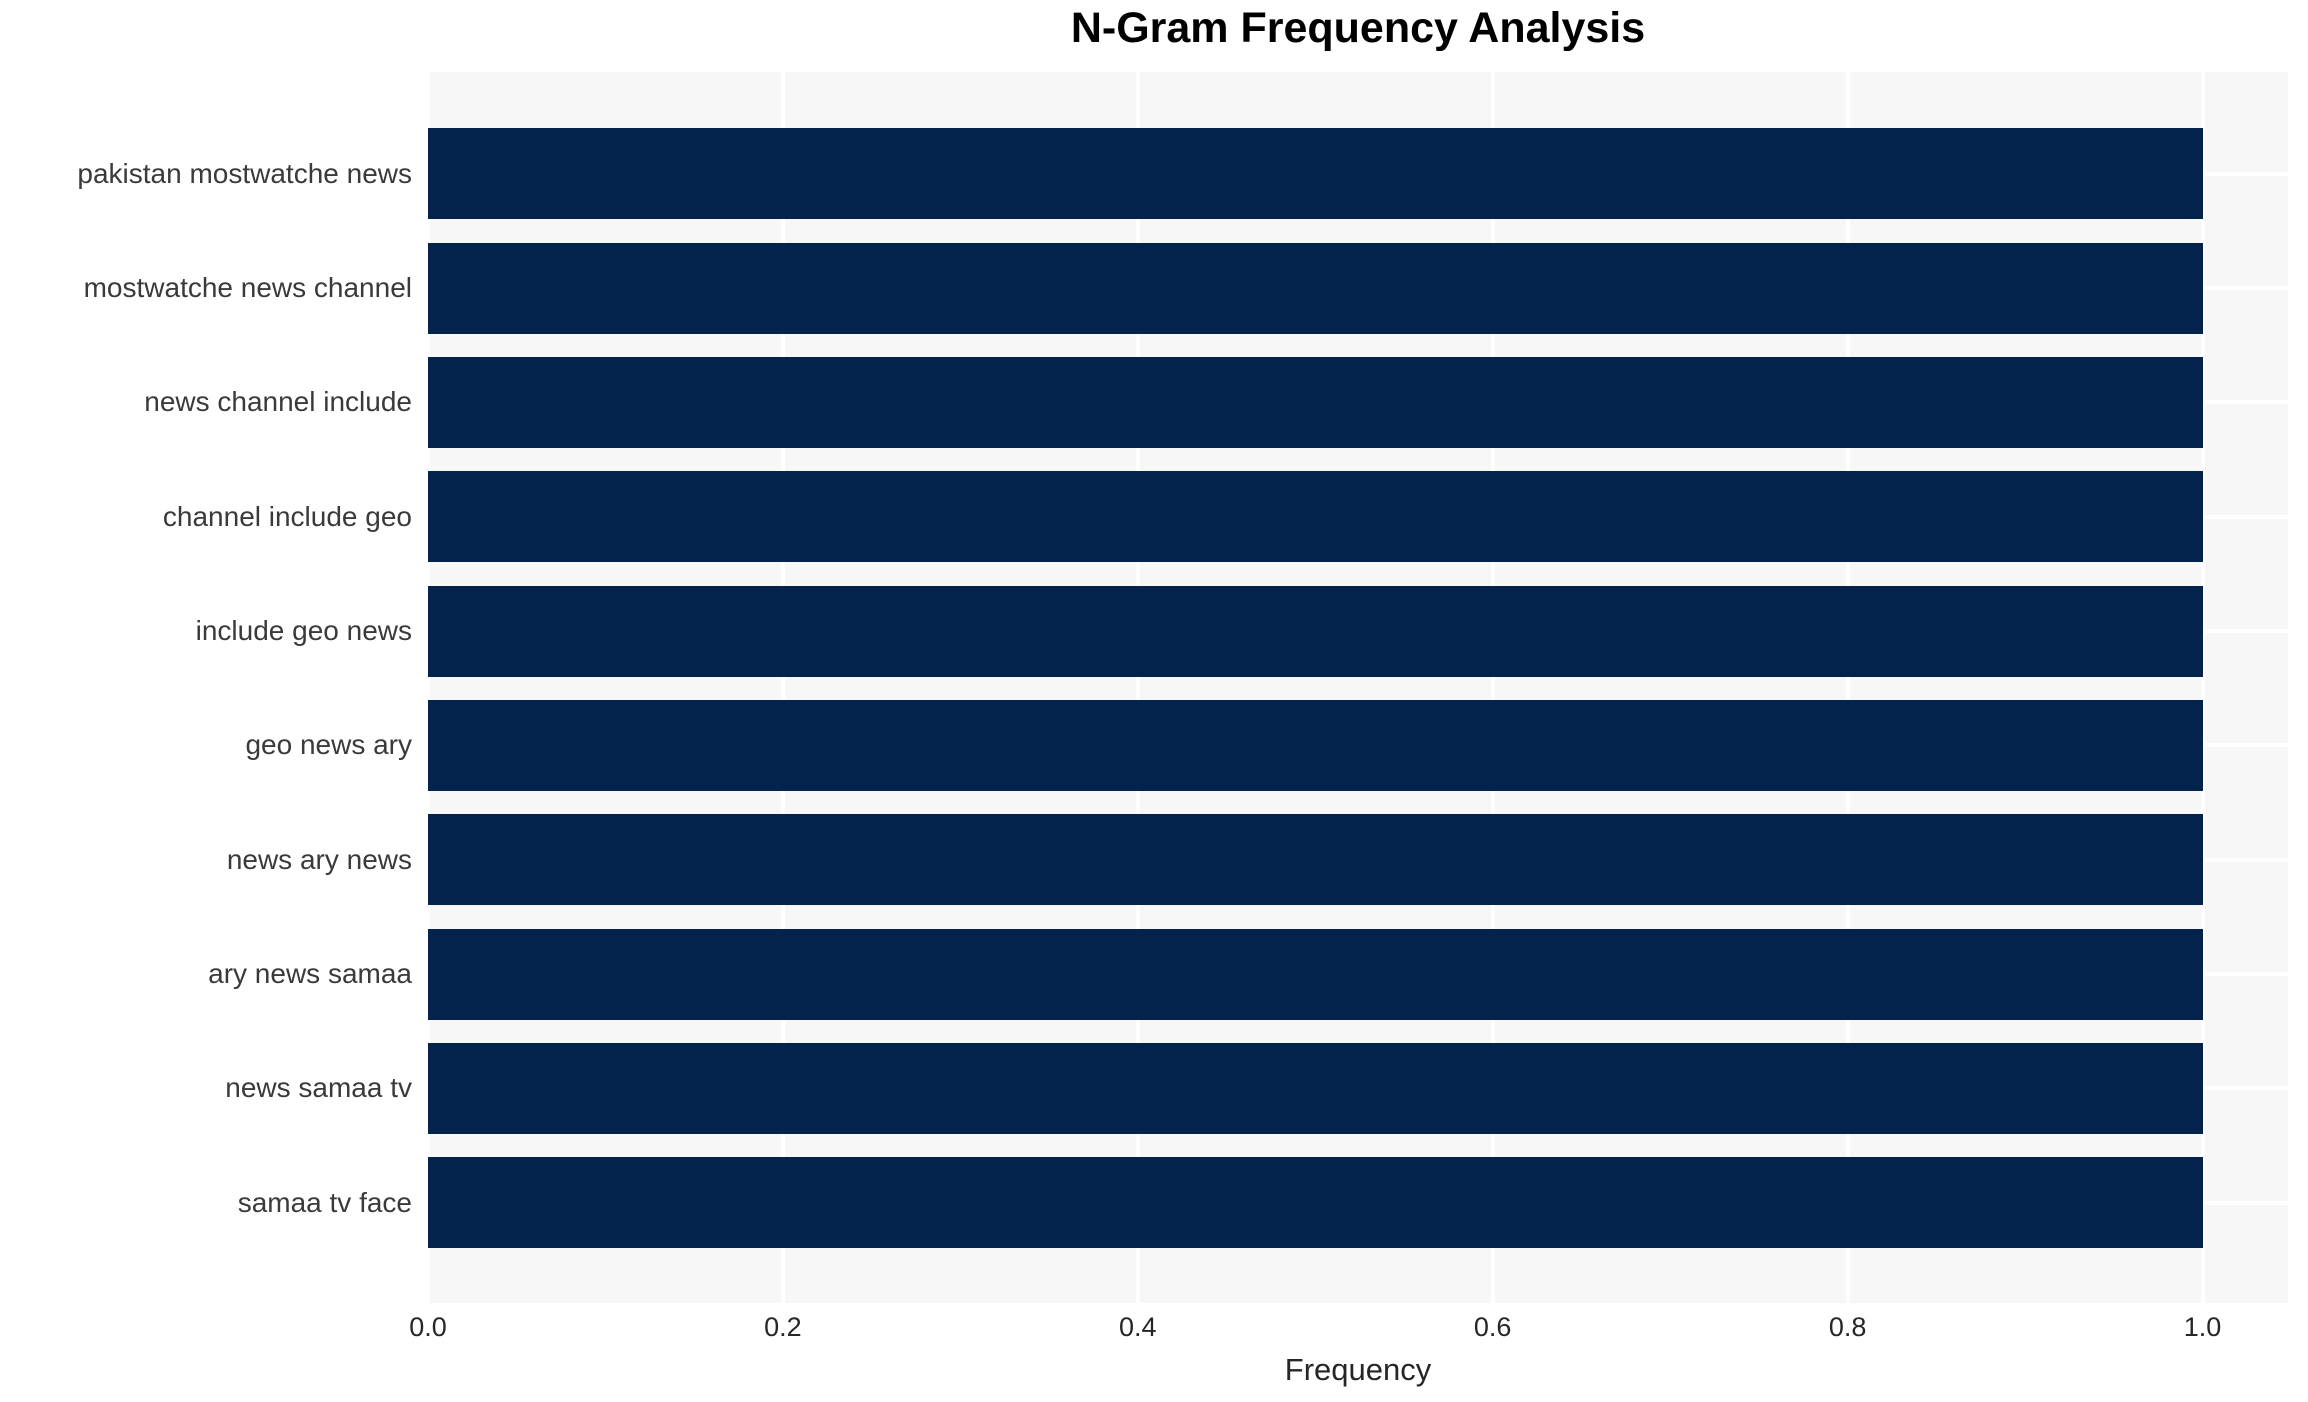  What do you see at coordinates (324, 1202) in the screenshot?
I see `y-tick-label: samaa tv face` at bounding box center [324, 1202].